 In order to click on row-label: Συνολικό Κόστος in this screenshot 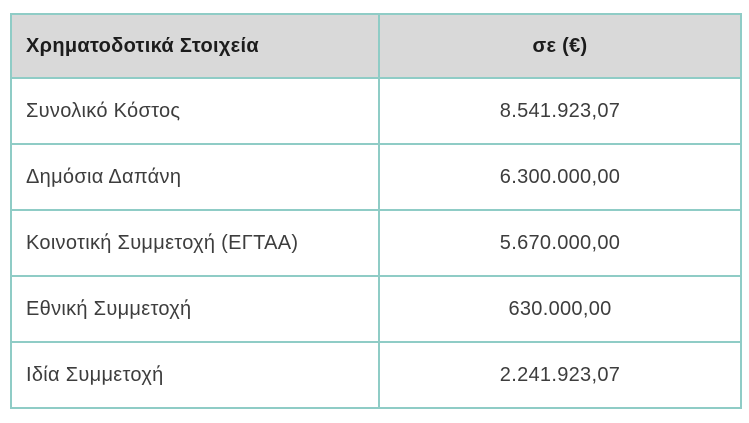, I will do `click(195, 111)`.